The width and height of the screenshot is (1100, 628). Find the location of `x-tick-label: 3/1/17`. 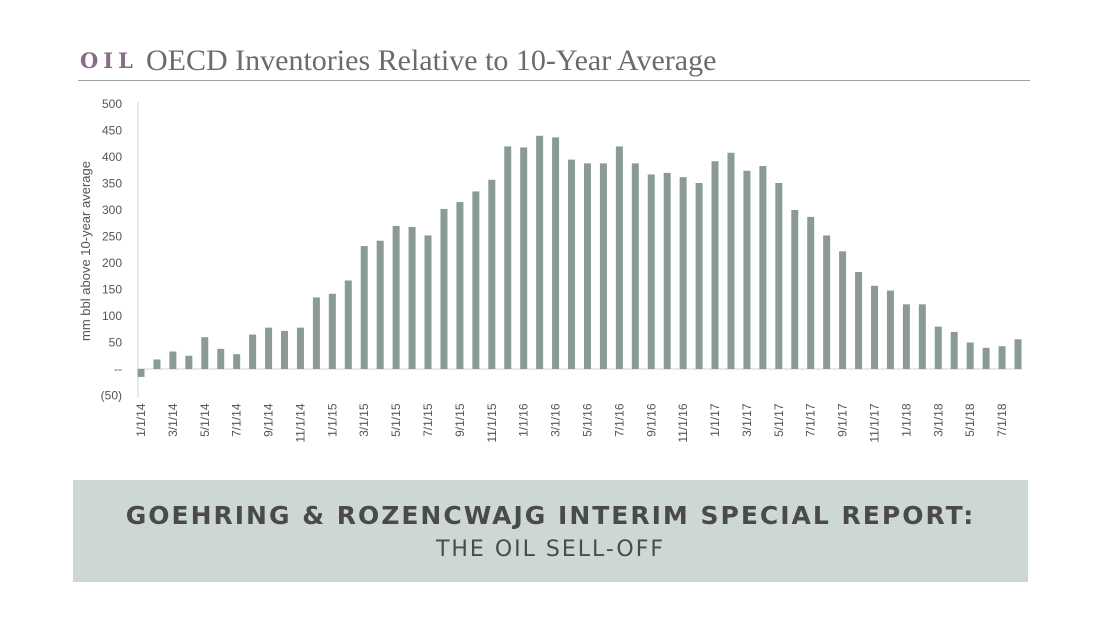

x-tick-label: 3/1/17 is located at coordinates (747, 420).